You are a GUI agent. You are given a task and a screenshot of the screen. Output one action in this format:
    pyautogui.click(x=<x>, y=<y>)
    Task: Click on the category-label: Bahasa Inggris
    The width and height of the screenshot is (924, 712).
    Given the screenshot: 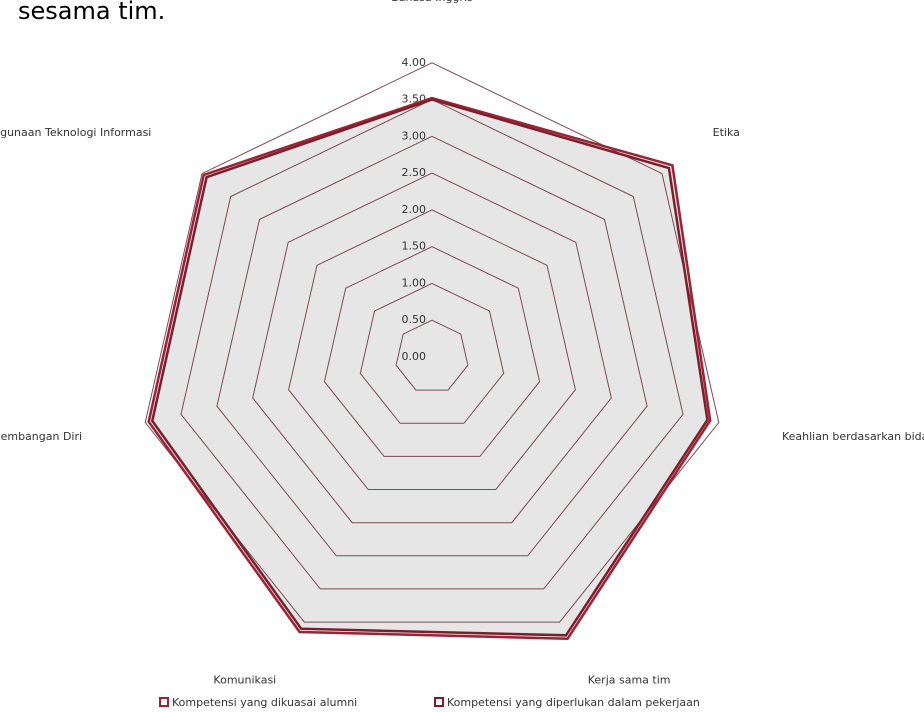 What is the action you would take?
    pyautogui.click(x=432, y=2)
    